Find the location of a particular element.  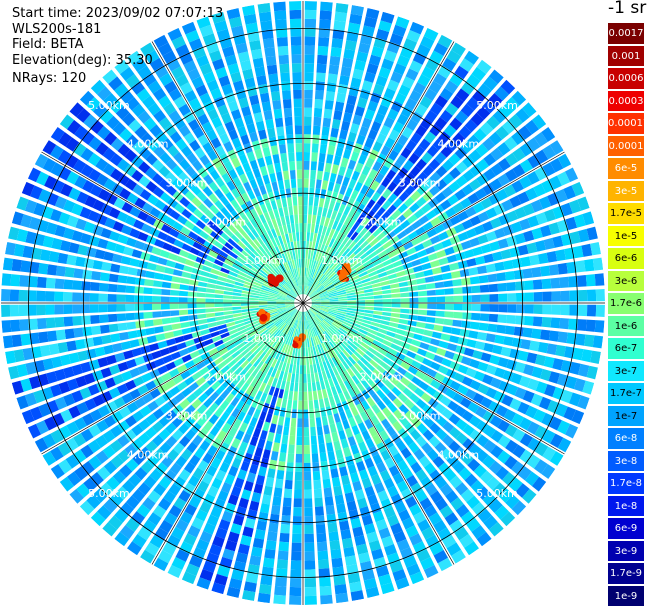

colorbar-cell: 6e-6 is located at coordinates (626, 258).